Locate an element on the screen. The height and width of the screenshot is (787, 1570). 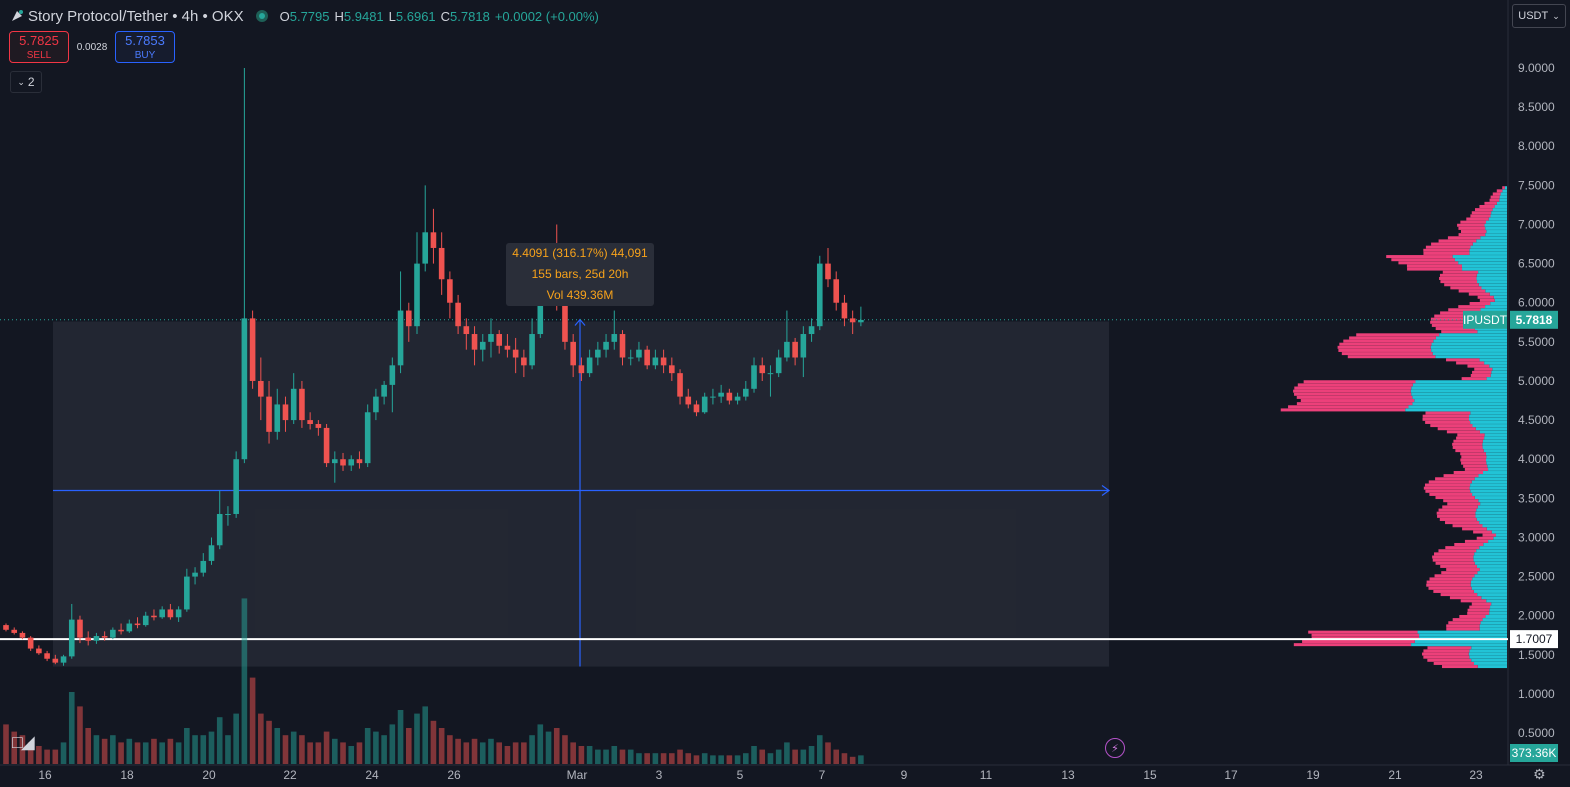
ohlc-high-value: 5.9481 is located at coordinates (363, 16).